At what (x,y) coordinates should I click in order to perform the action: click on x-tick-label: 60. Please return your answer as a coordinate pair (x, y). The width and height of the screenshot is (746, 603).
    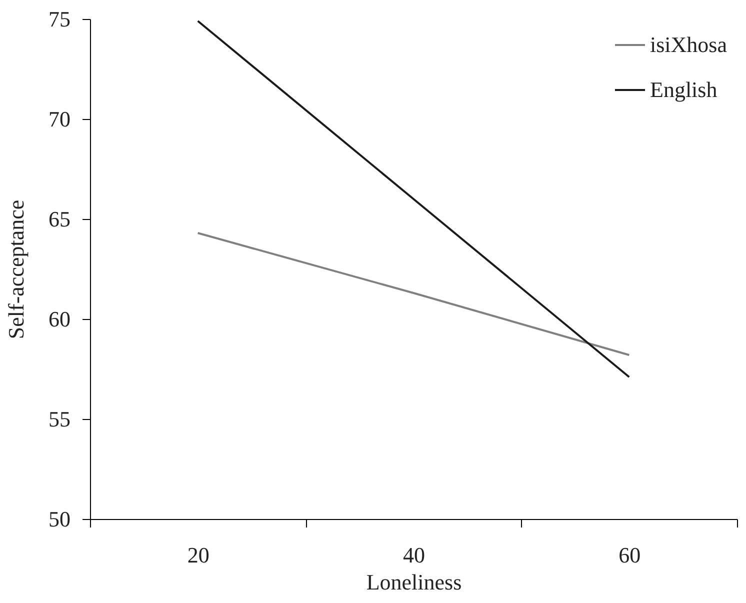
    Looking at the image, I should click on (629, 555).